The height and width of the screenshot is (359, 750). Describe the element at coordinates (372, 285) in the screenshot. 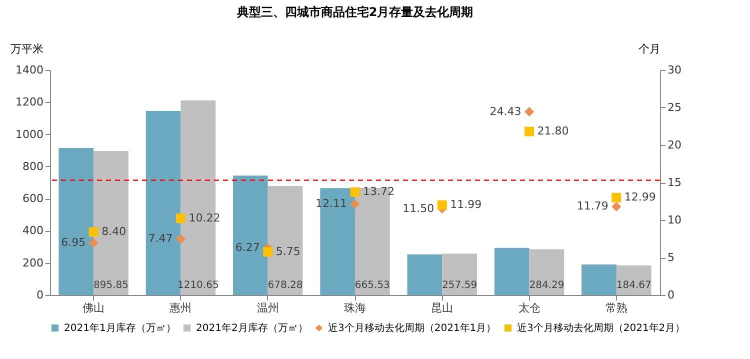

I see `data-label: 665.53` at that location.